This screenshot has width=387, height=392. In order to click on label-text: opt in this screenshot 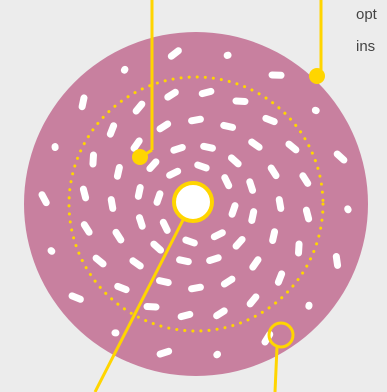, I will do `click(367, 14)`.